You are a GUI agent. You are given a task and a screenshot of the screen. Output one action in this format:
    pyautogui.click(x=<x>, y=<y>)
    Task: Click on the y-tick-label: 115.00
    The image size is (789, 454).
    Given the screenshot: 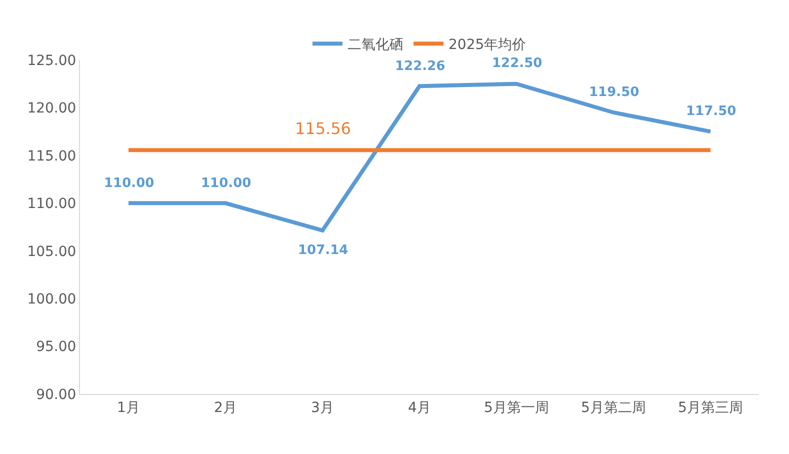 What is the action you would take?
    pyautogui.click(x=51, y=156)
    